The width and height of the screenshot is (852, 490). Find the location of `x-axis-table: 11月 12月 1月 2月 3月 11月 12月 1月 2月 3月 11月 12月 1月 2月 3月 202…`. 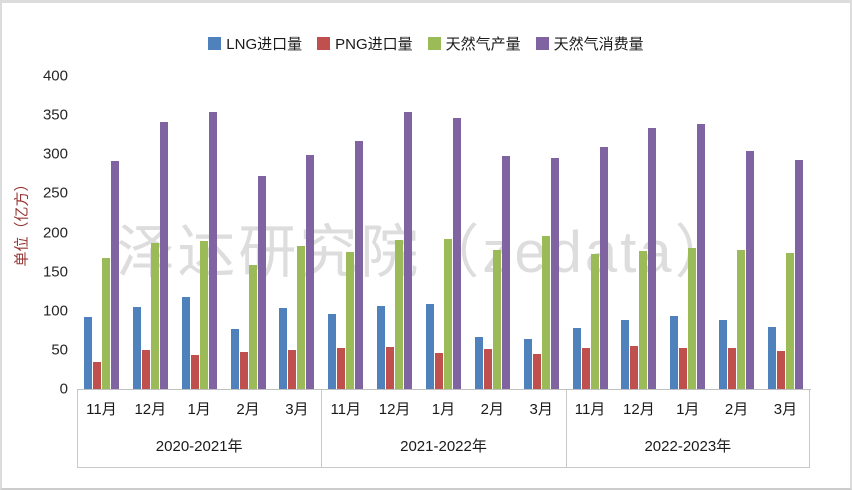

x-axis-table: 11月 12月 1月 2月 3月 11月 12月 1月 2月 3月 11月 12月 1月 2月 3月 202… is located at coordinates (443, 429).